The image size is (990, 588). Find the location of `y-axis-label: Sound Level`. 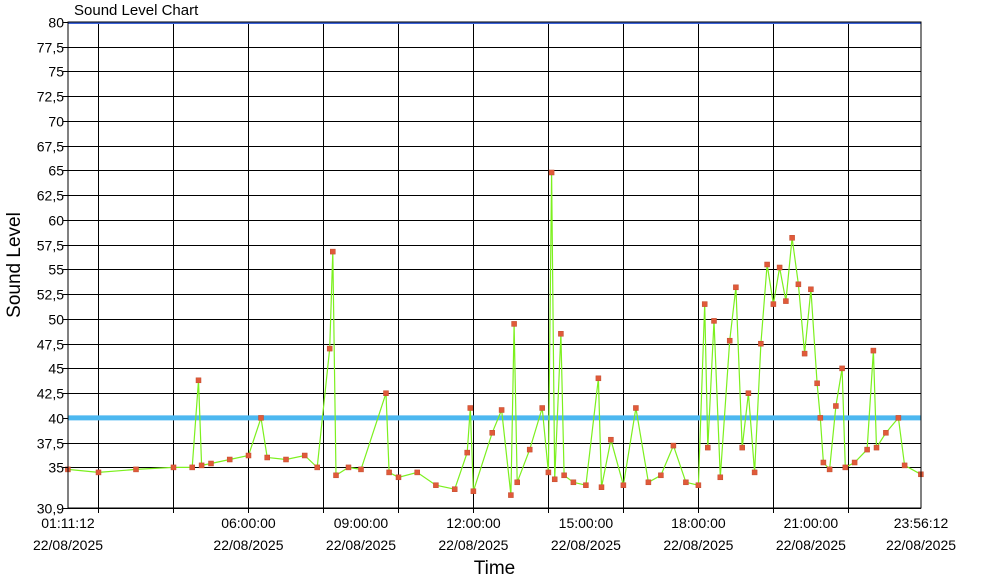

y-axis-label: Sound Level is located at coordinates (14, 265).